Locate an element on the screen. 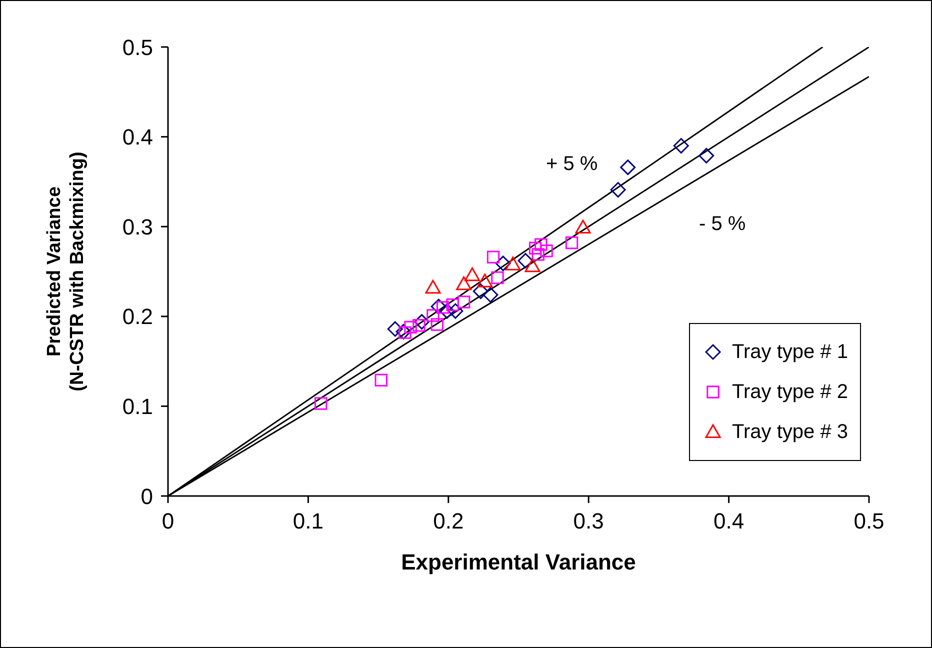  annotation: - 5 % is located at coordinates (722, 224).